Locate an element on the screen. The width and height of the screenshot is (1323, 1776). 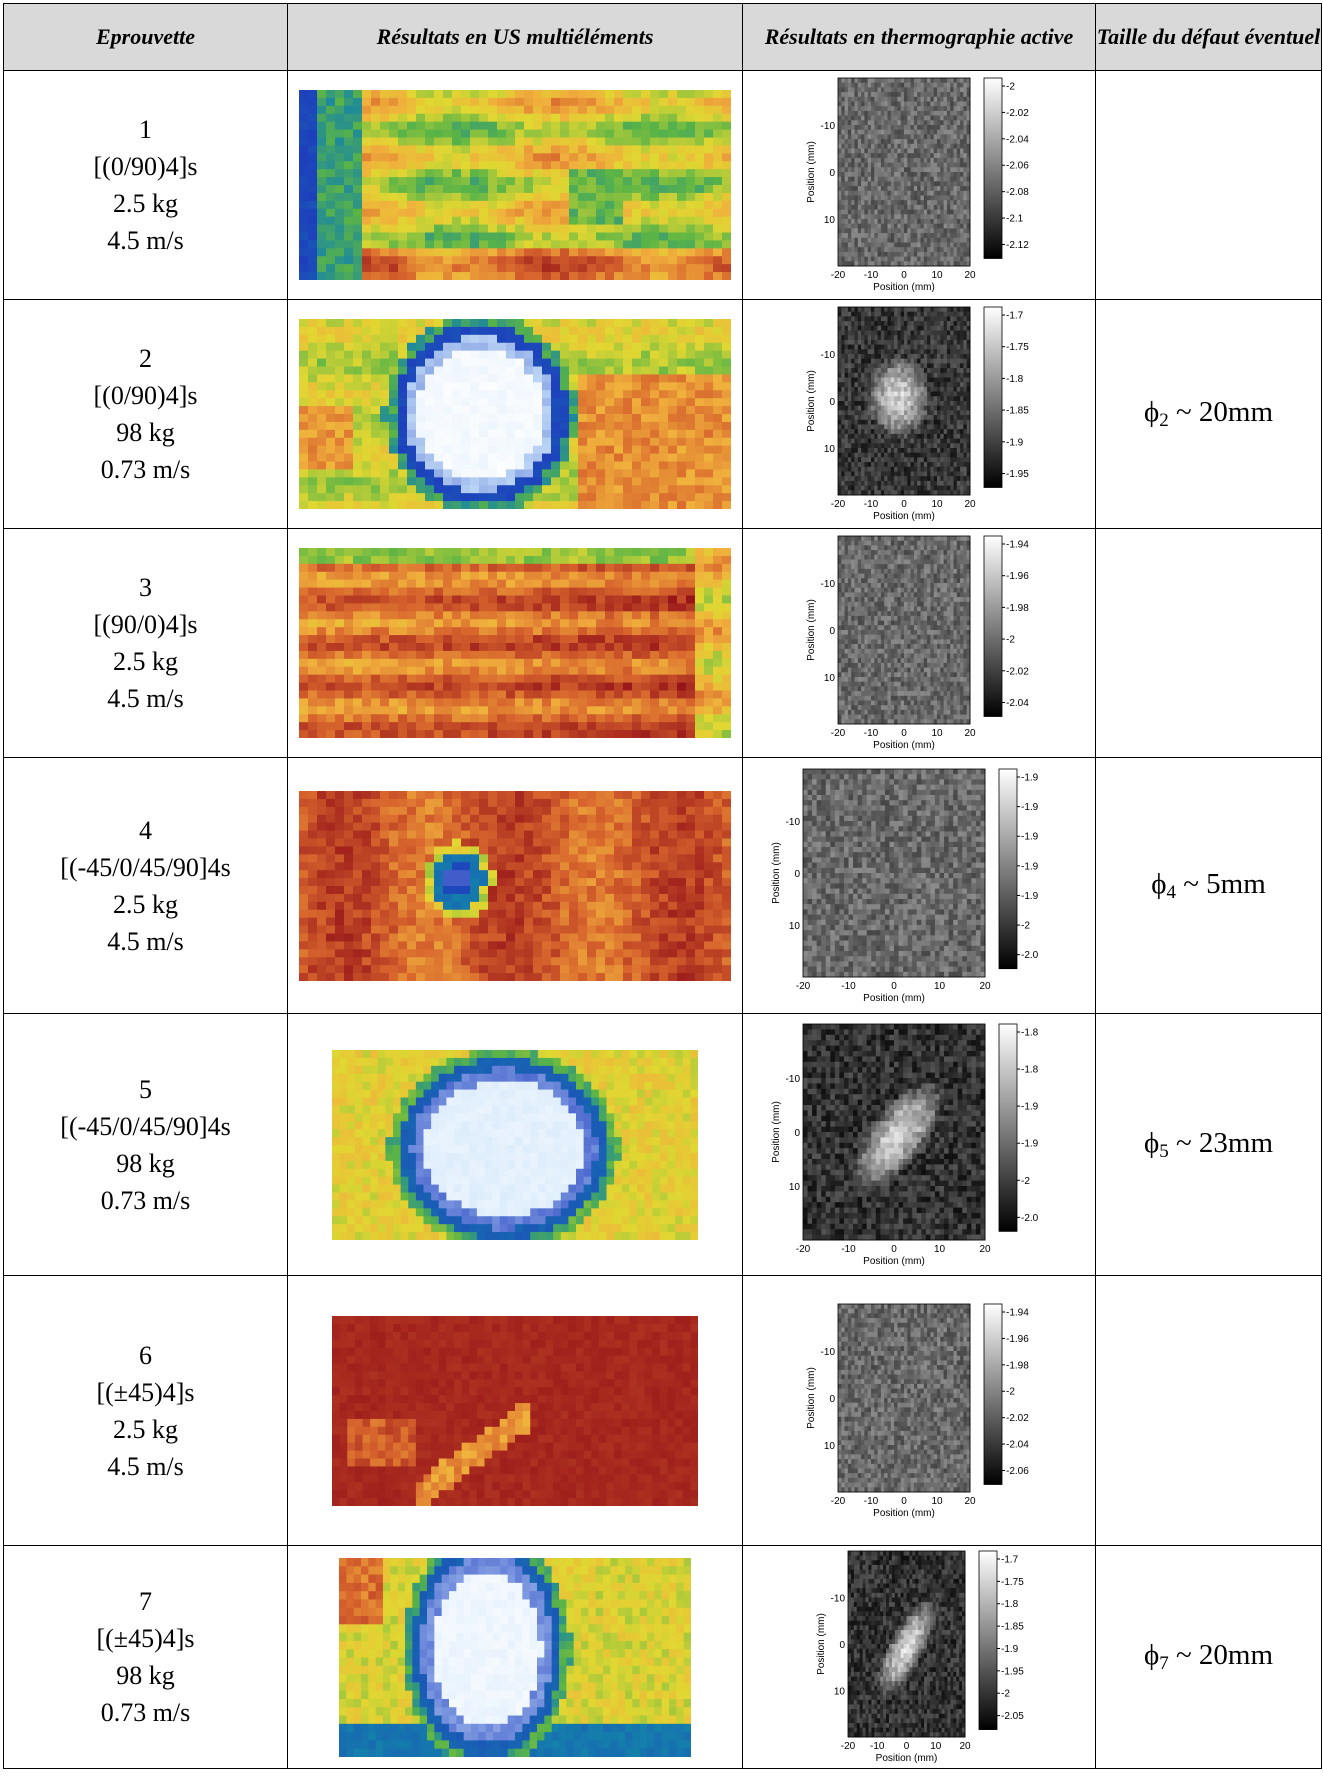
colorbar-tick-label: -2.06 is located at coordinates (1017, 1470).